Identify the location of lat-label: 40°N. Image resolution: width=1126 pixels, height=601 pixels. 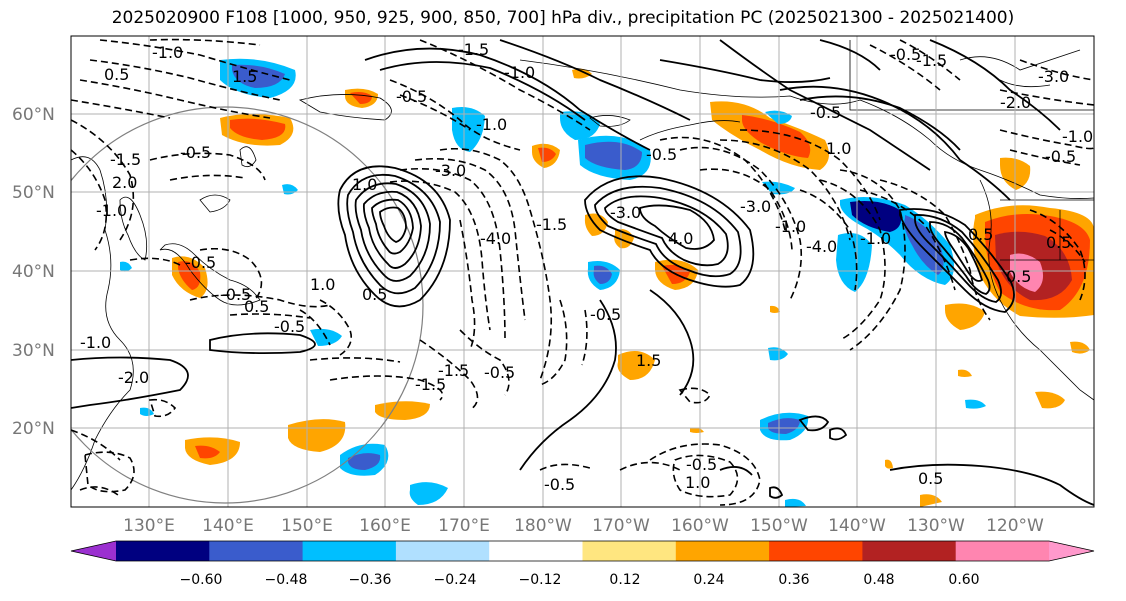
(33, 272).